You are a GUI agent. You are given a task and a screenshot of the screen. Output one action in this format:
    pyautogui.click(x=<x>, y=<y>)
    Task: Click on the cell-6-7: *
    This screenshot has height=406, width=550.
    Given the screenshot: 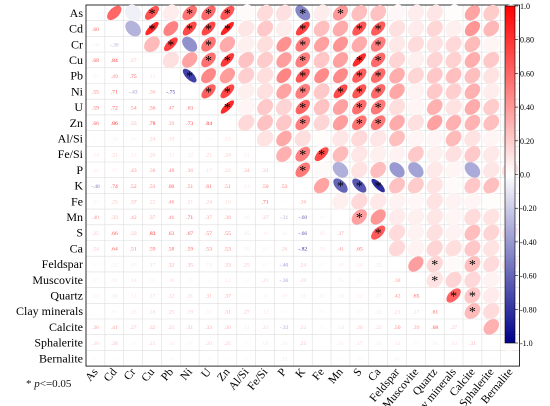 What is the action you would take?
    pyautogui.click(x=227, y=108)
    